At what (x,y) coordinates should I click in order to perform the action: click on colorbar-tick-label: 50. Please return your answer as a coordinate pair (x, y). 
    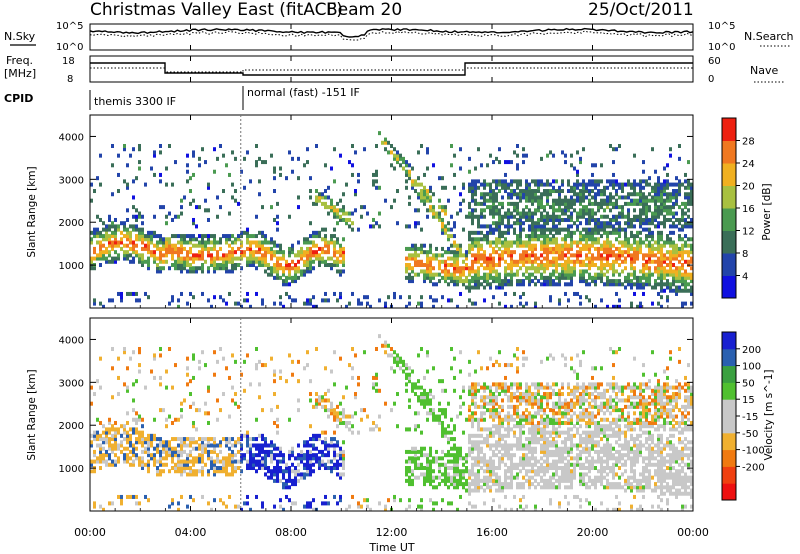
    Looking at the image, I should click on (748, 383).